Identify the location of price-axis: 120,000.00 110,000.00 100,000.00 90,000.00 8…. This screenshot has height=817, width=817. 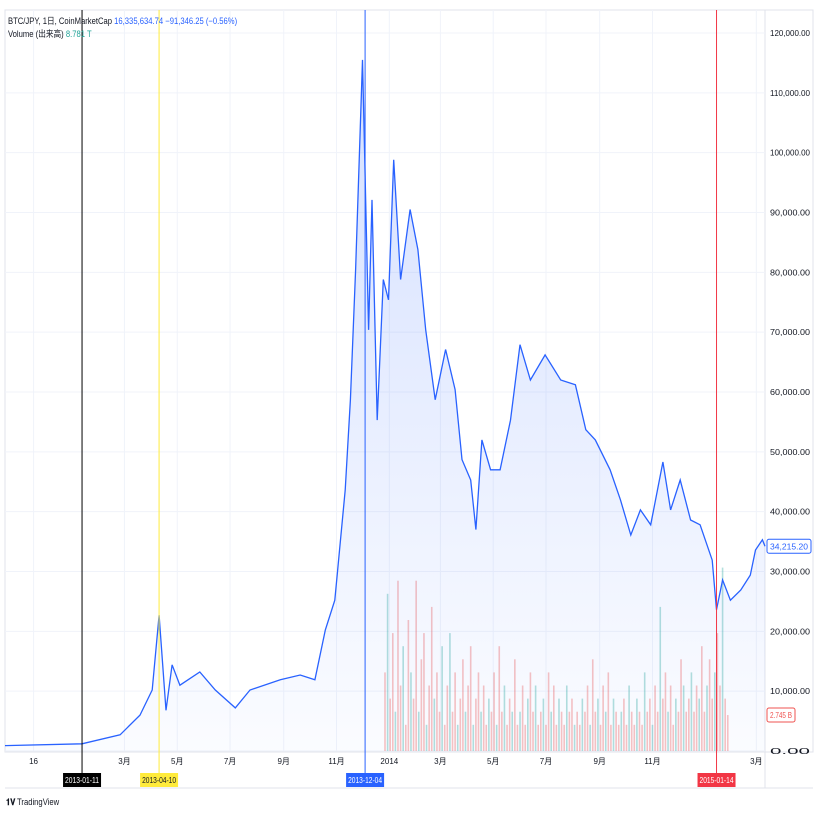
(789, 392).